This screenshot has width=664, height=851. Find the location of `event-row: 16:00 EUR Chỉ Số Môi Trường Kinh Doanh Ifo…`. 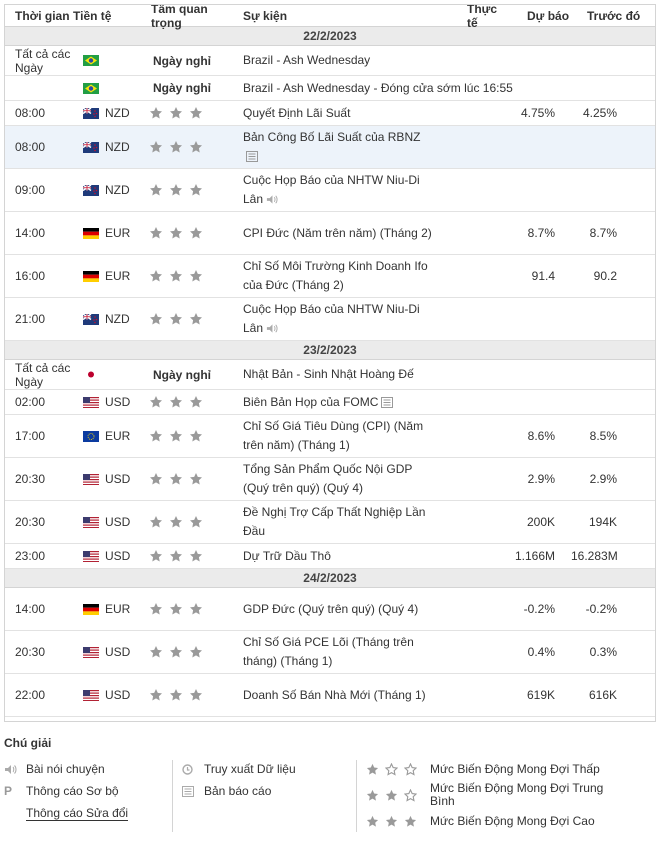

event-row: 16:00 EUR Chỉ Số Môi Trường Kinh Doanh Ifo… is located at coordinates (330, 276).